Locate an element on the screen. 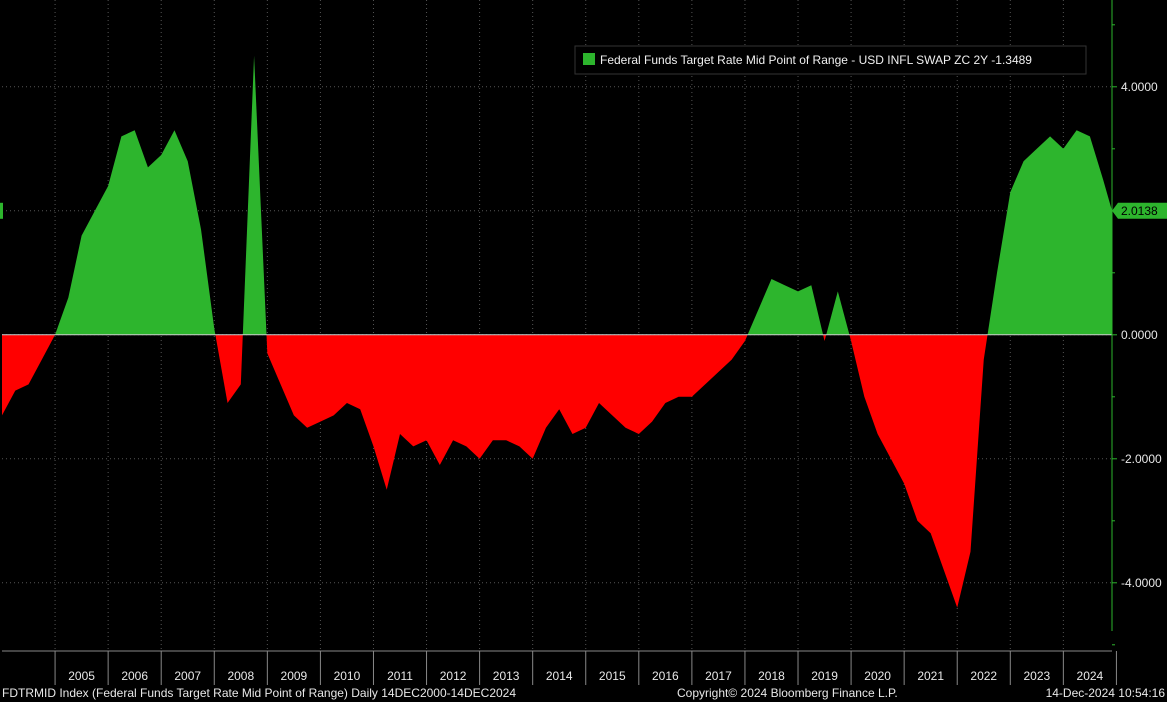  x-tick-label: 2009 is located at coordinates (294, 676).